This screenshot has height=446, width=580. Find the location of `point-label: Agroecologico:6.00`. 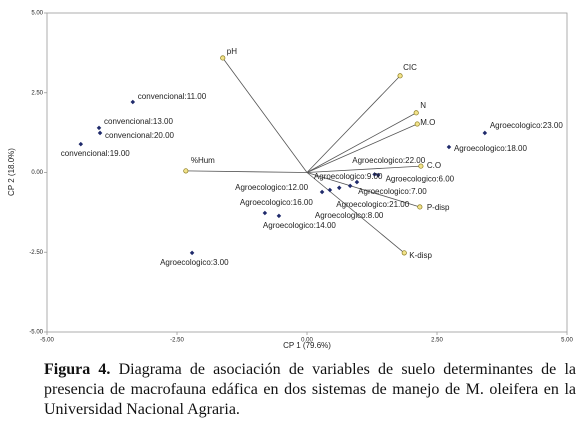

point-label: Agroecologico:6.00 is located at coordinates (420, 179).